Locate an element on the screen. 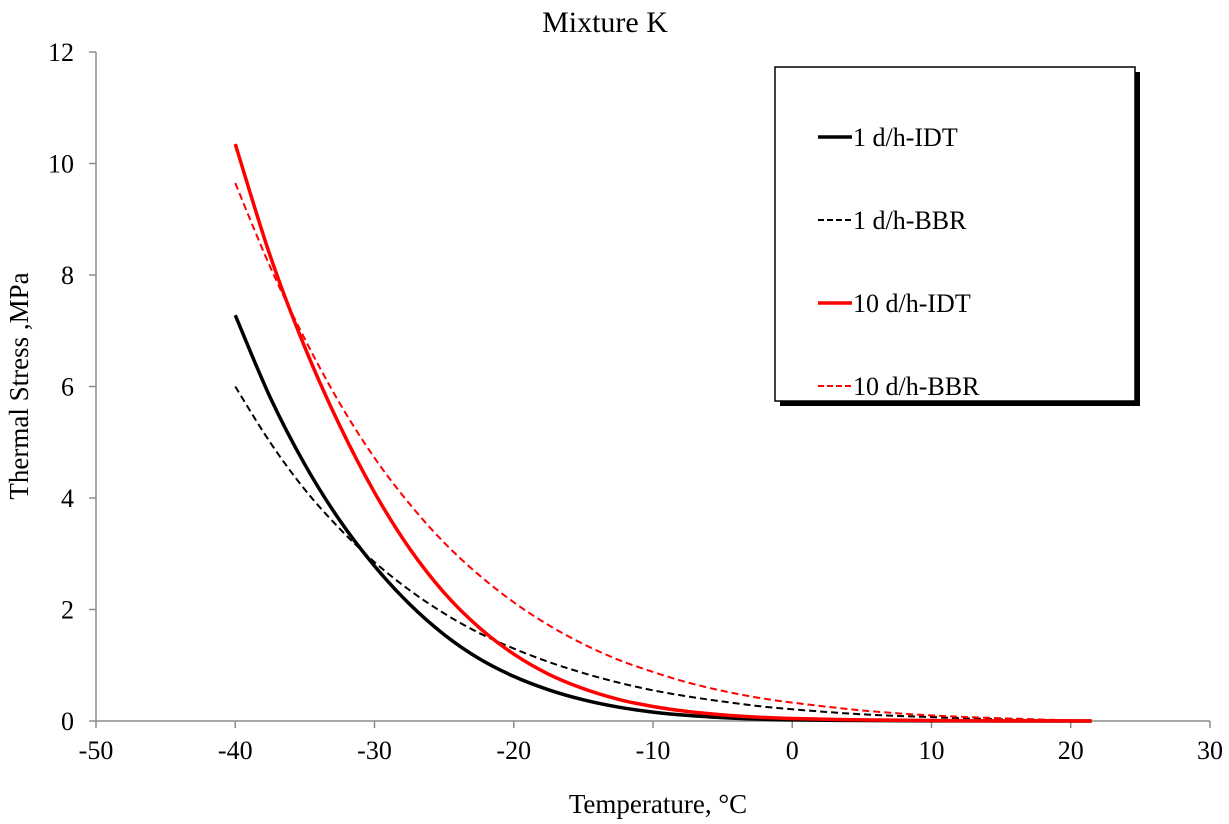  chart-title: Mixture K is located at coordinates (605, 22).